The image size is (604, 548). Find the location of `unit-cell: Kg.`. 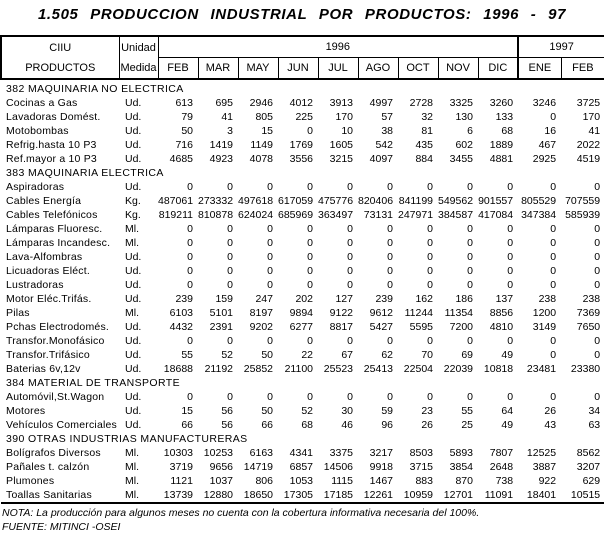

unit-cell: Kg. is located at coordinates (133, 215).